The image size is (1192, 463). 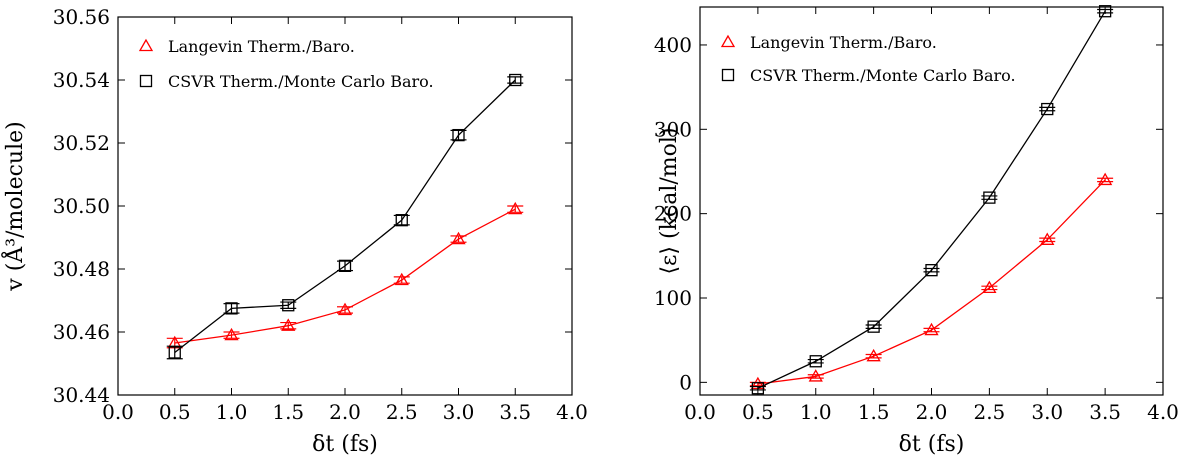 I want to click on y-tick-label: 30.50, so click(x=81, y=206).